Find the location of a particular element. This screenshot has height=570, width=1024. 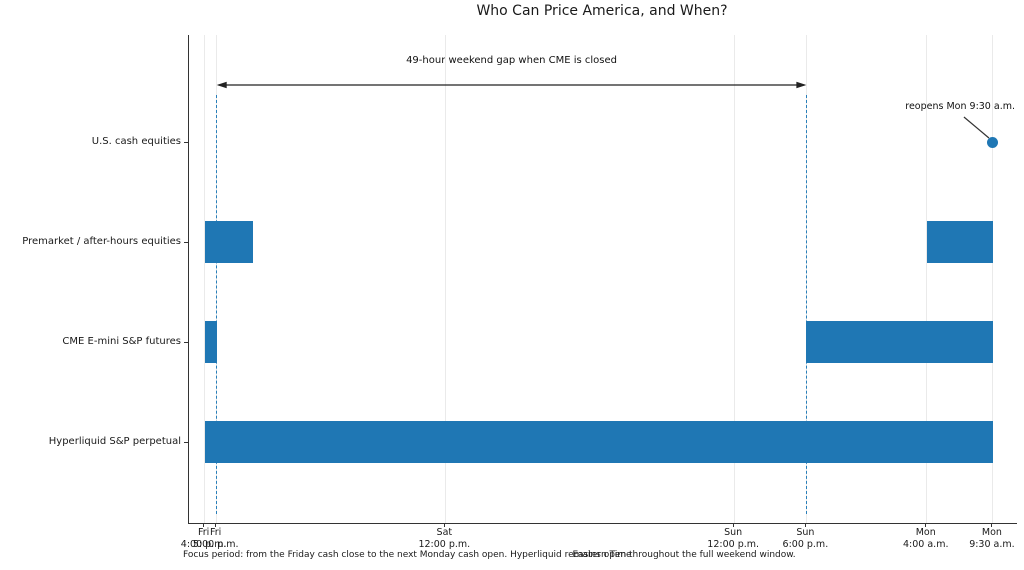

x-tick-time: 6:00 p.m. is located at coordinates (805, 544).